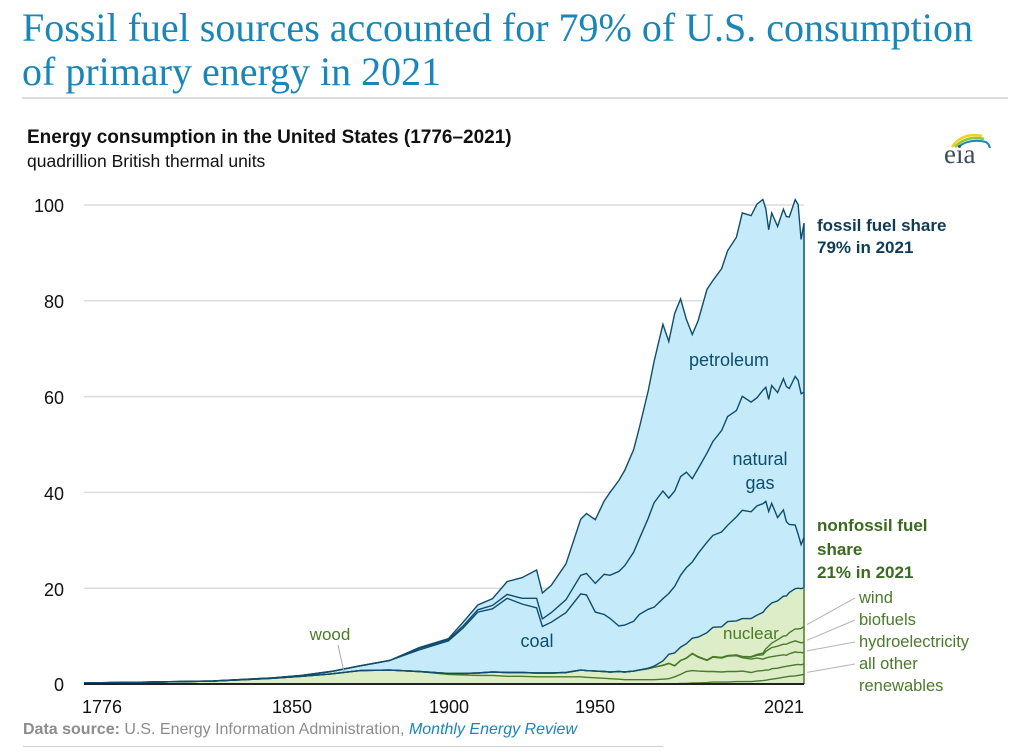 This screenshot has height=752, width=1023. What do you see at coordinates (839, 549) in the screenshot?
I see `annotation-nonfossil-share-2: share` at bounding box center [839, 549].